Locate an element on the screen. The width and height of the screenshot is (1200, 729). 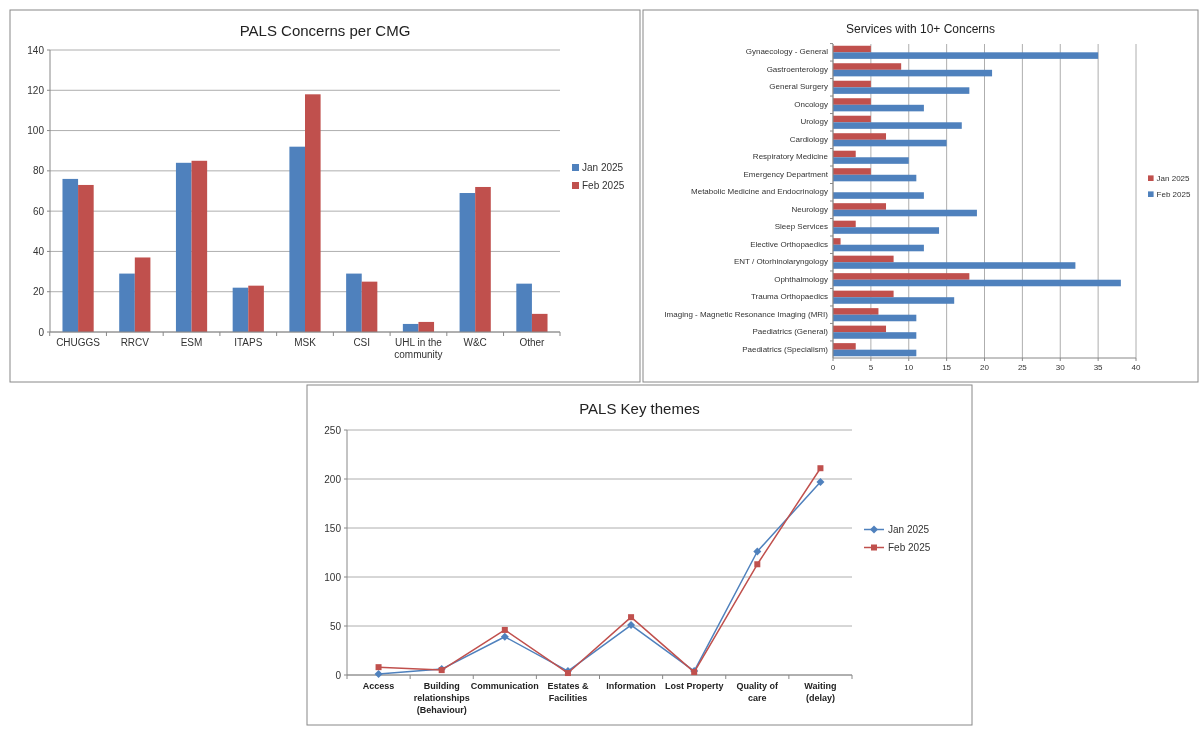
y-tick-label: Gynaecology - General is located at coordinates (787, 52).